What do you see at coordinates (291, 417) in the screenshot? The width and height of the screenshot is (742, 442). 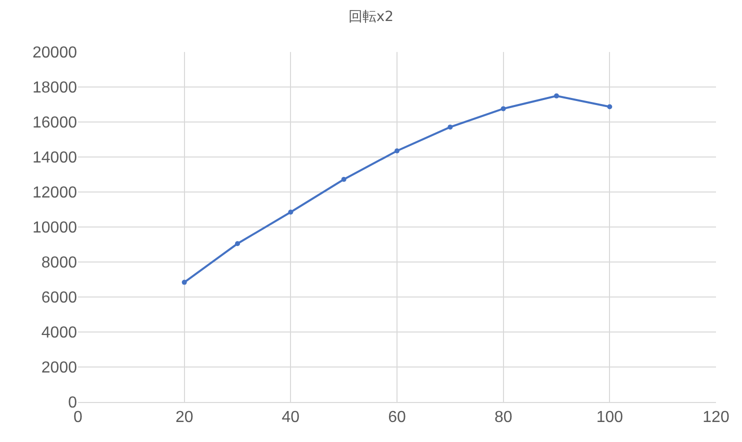 I see `x-tick-label: 40` at bounding box center [291, 417].